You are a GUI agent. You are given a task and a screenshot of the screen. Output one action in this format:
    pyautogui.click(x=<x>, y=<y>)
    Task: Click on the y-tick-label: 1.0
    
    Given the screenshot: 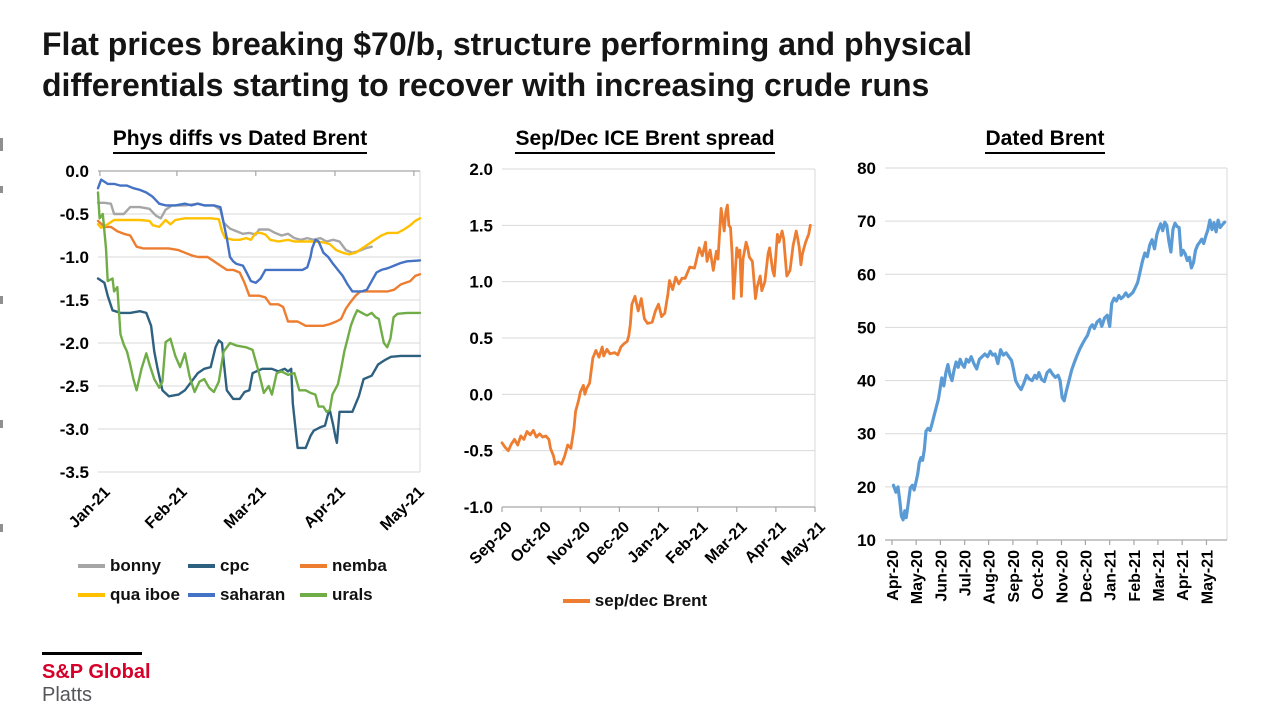 What is the action you would take?
    pyautogui.click(x=481, y=282)
    